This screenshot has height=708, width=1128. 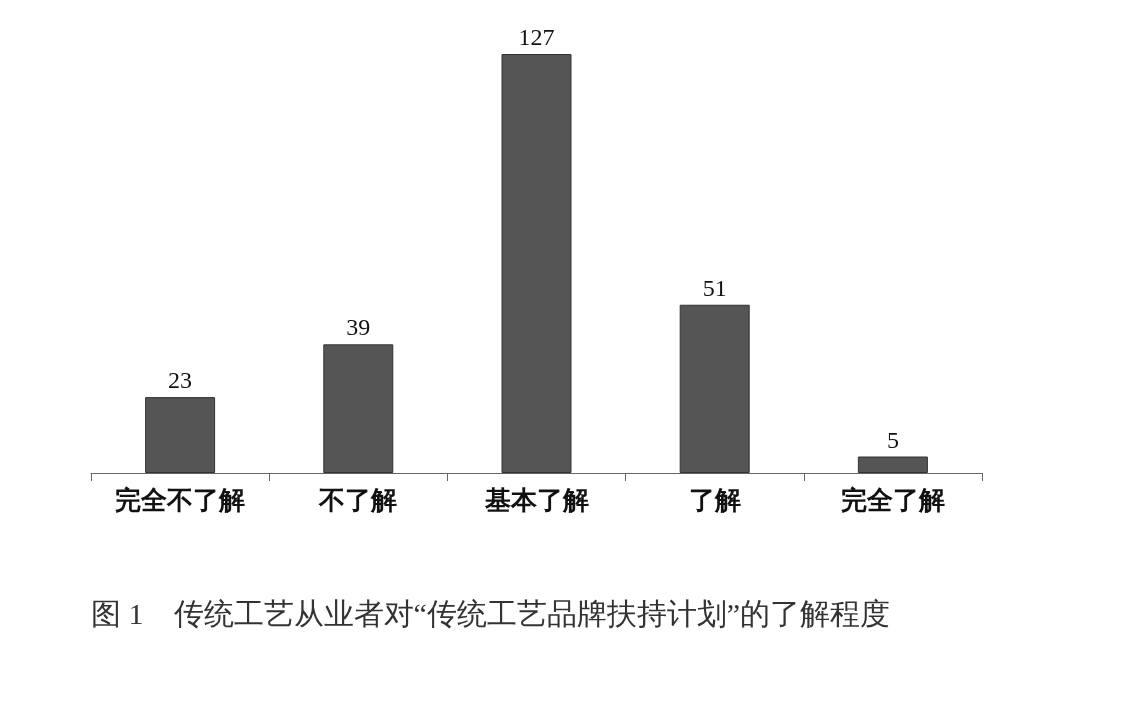 I want to click on x-tick-label: 完全了解, so click(x=892, y=500).